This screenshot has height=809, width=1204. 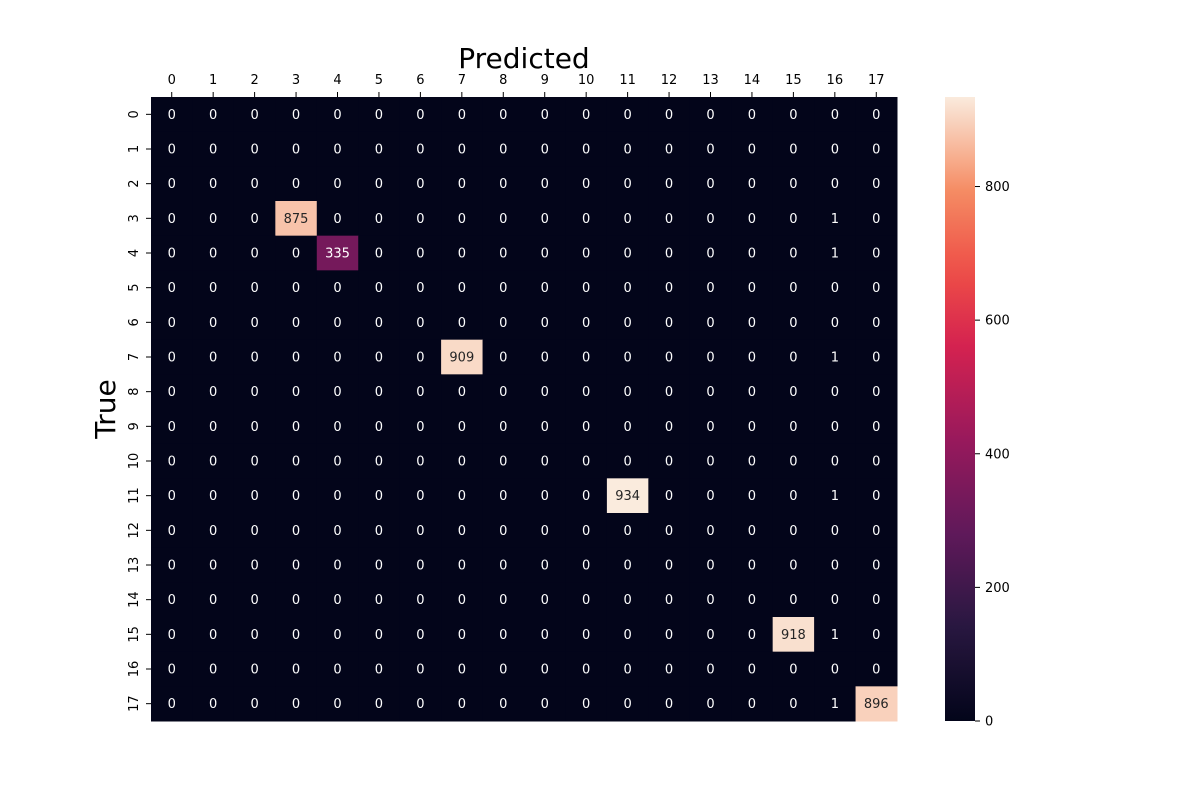 What do you see at coordinates (627, 496) in the screenshot?
I see `cell-value-label: 934` at bounding box center [627, 496].